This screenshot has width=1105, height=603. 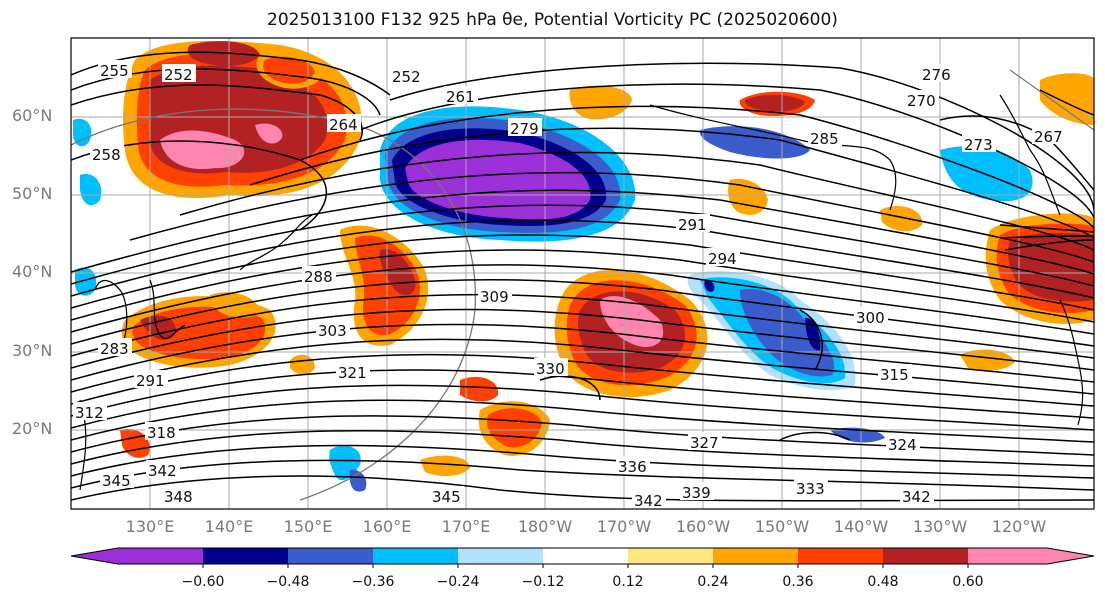 I want to click on svg-text: 312, so click(x=89, y=413).